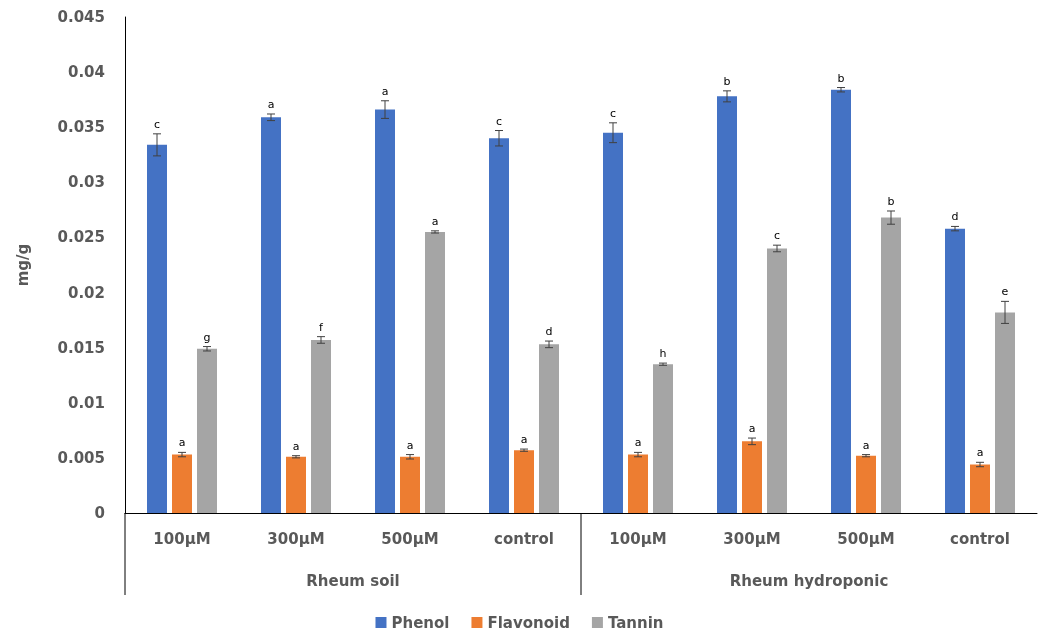 The height and width of the screenshot is (635, 1039). What do you see at coordinates (353, 581) in the screenshot?
I see `text: Rheum soil` at bounding box center [353, 581].